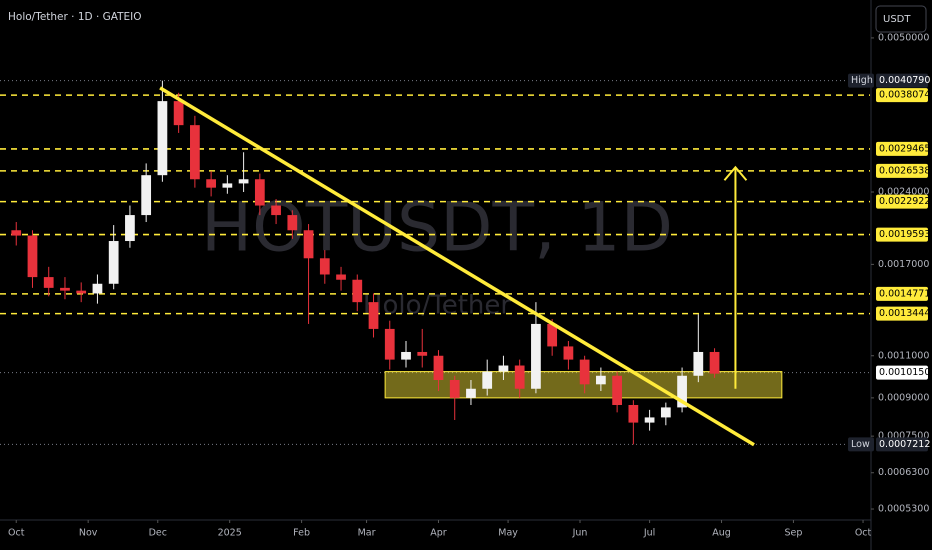  Describe the element at coordinates (903, 472) in the screenshot. I see `y-tick-label: 0.0006300` at that location.